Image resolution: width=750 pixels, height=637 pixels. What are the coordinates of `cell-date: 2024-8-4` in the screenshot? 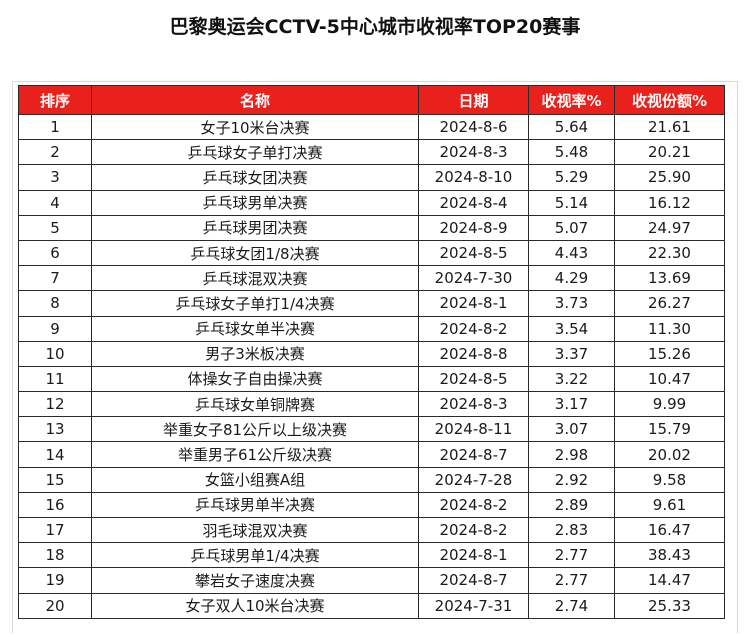 It's located at (473, 202).